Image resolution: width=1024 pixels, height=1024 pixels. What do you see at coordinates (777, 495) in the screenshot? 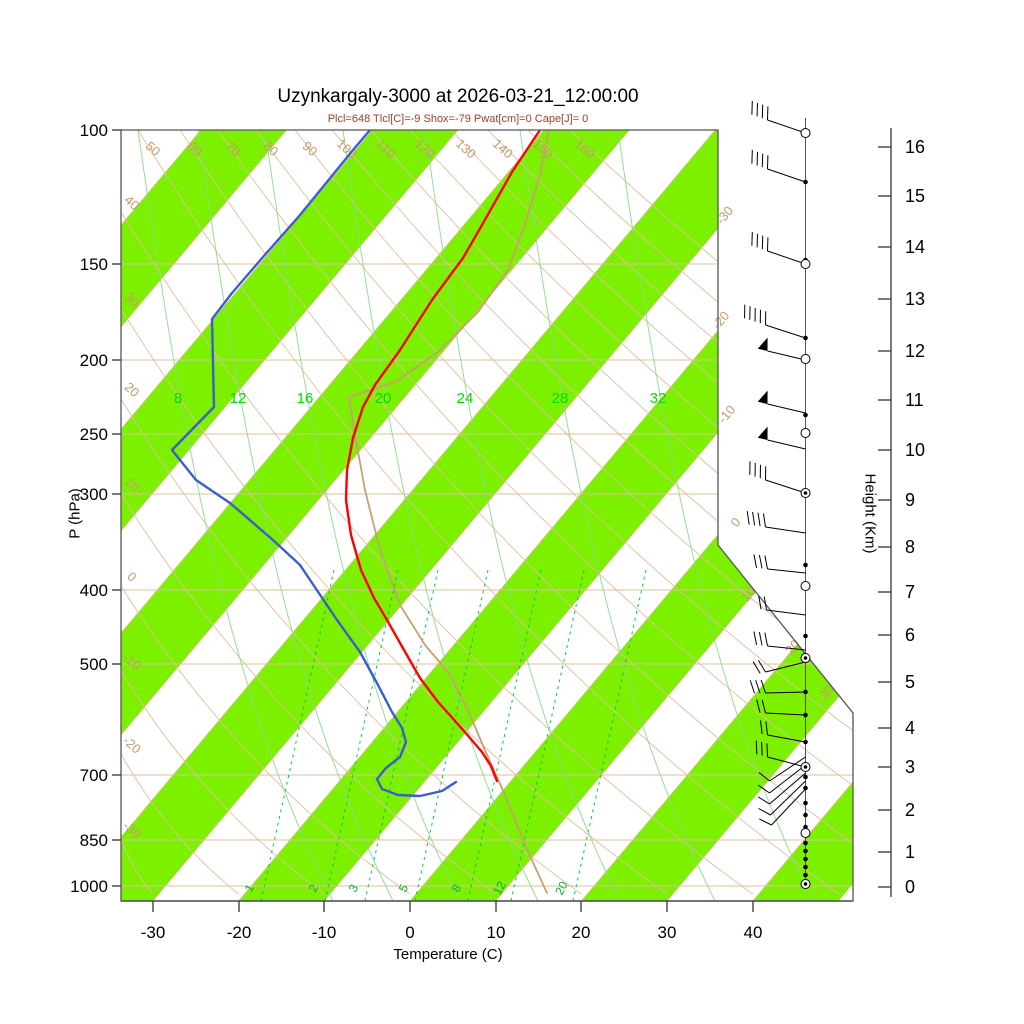
I see `wind-barbs` at bounding box center [777, 495].